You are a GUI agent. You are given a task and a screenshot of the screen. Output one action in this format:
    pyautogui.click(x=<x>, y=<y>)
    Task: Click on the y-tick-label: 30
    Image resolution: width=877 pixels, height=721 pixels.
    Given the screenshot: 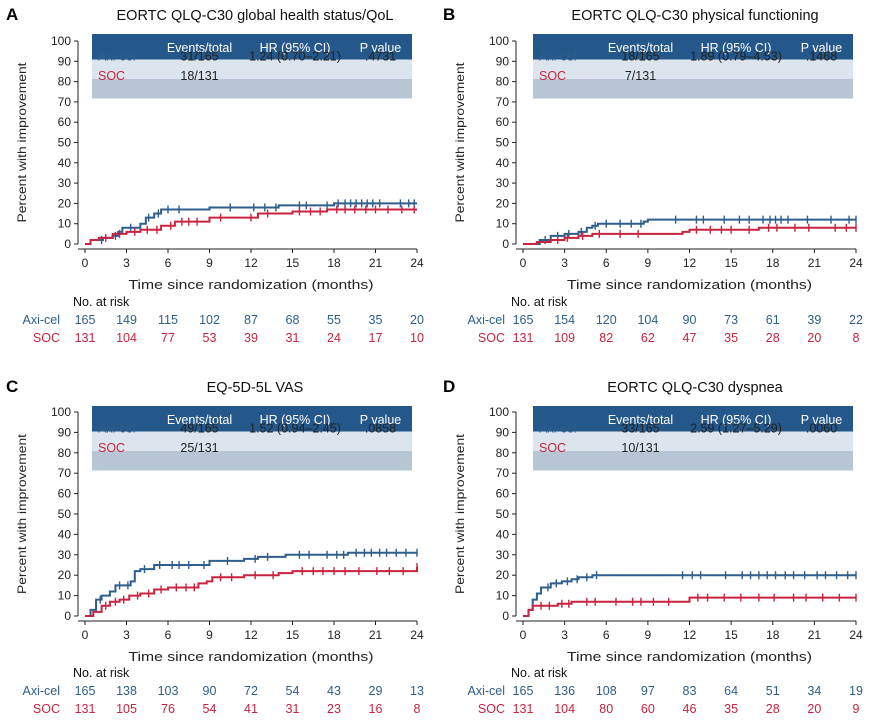 What is the action you would take?
    pyautogui.click(x=503, y=555)
    